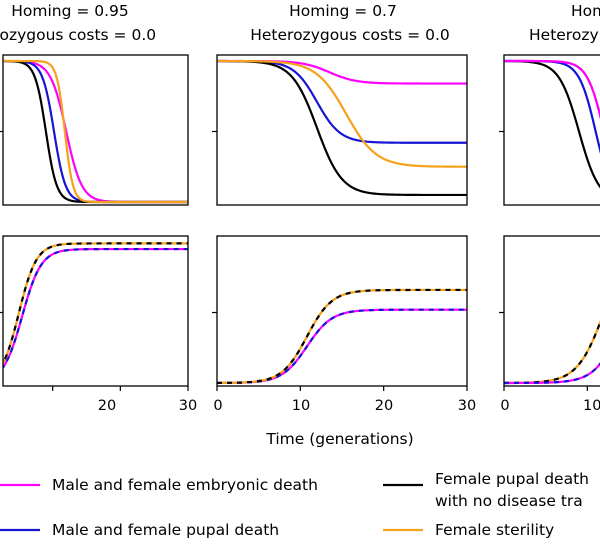  Describe the element at coordinates (509, 501) in the screenshot. I see `legend-label-female-pupal-line2: with no disease tra` at that location.